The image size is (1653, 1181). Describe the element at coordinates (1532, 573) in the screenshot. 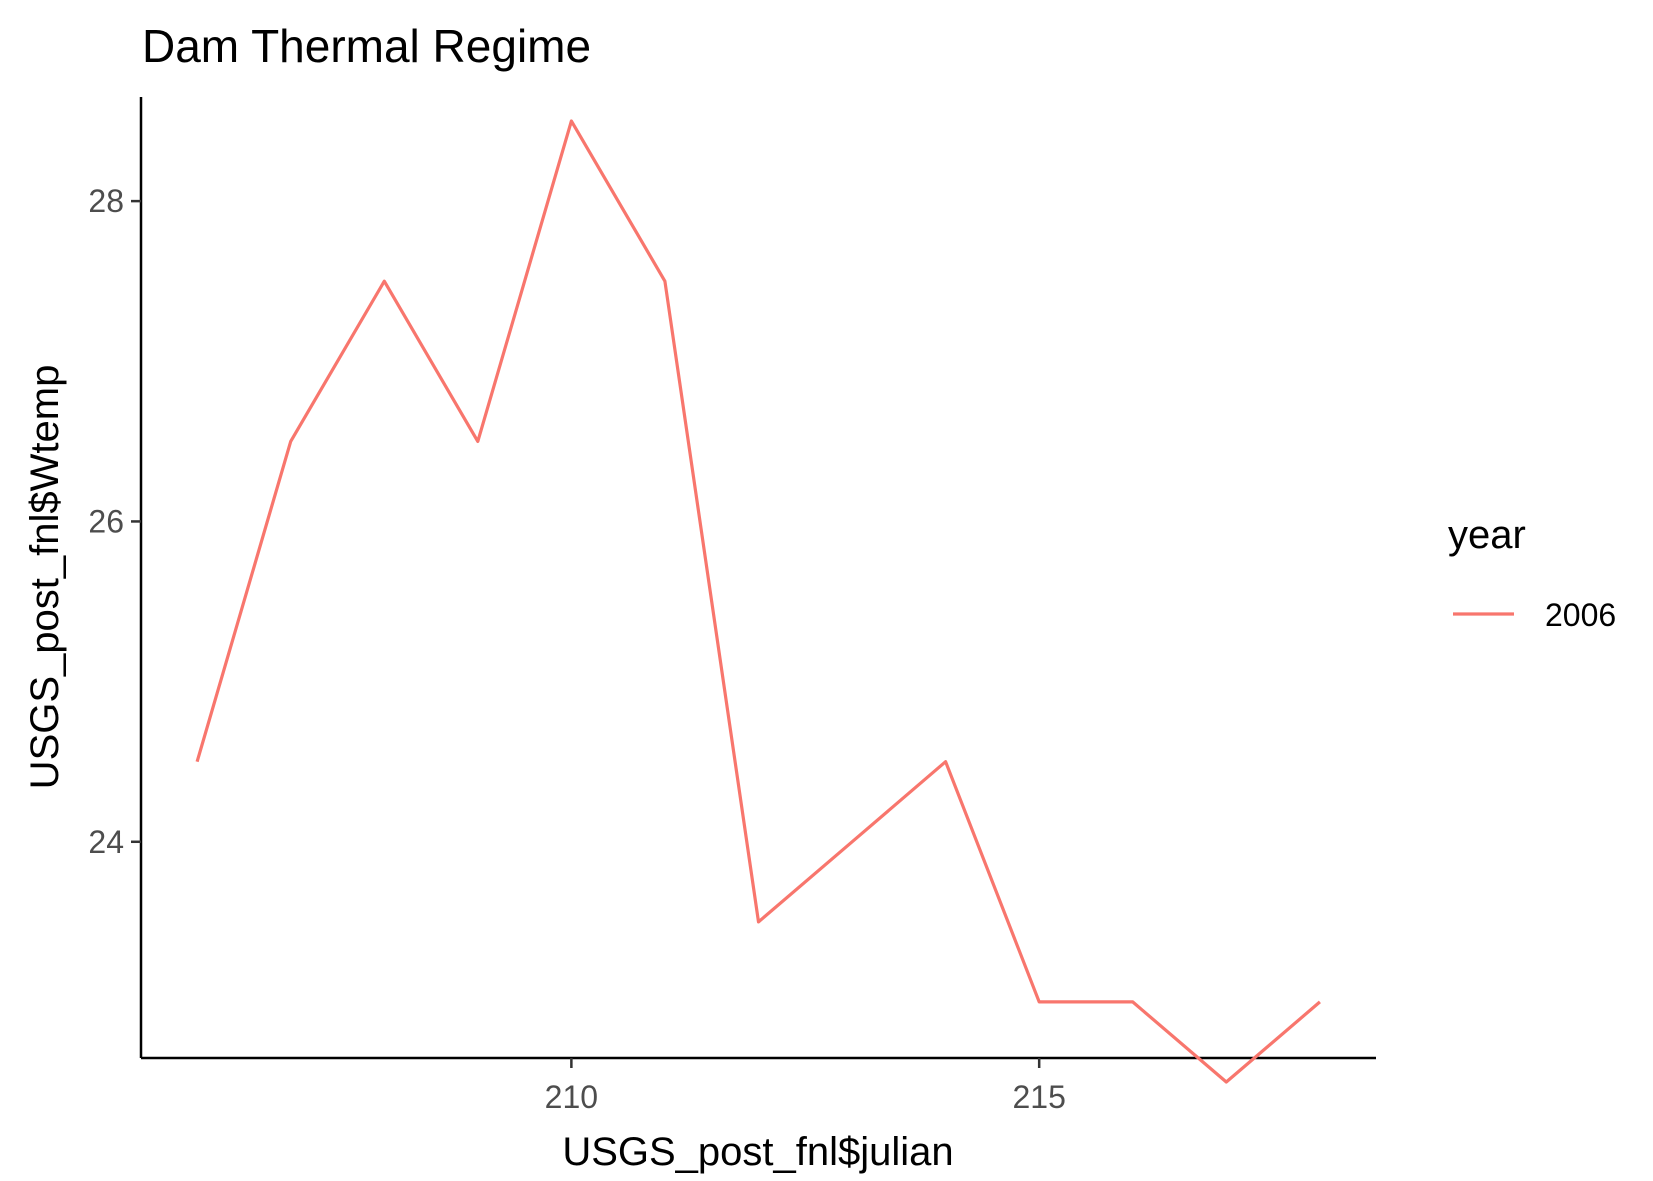

I see `legend: year 2006` at that location.